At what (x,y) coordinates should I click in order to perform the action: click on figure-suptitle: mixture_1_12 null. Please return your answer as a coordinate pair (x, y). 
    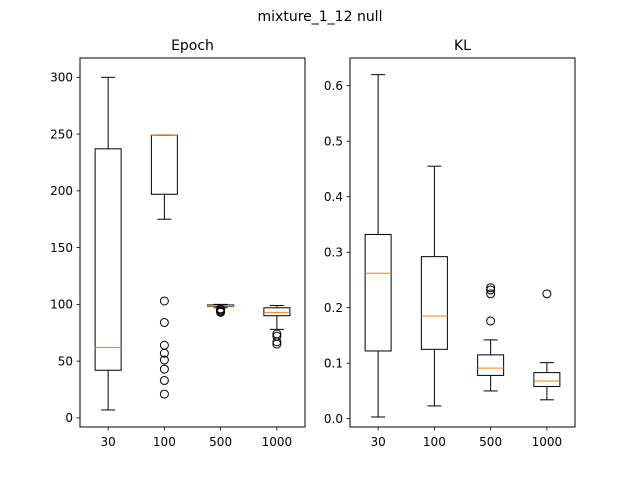
    Looking at the image, I should click on (320, 17).